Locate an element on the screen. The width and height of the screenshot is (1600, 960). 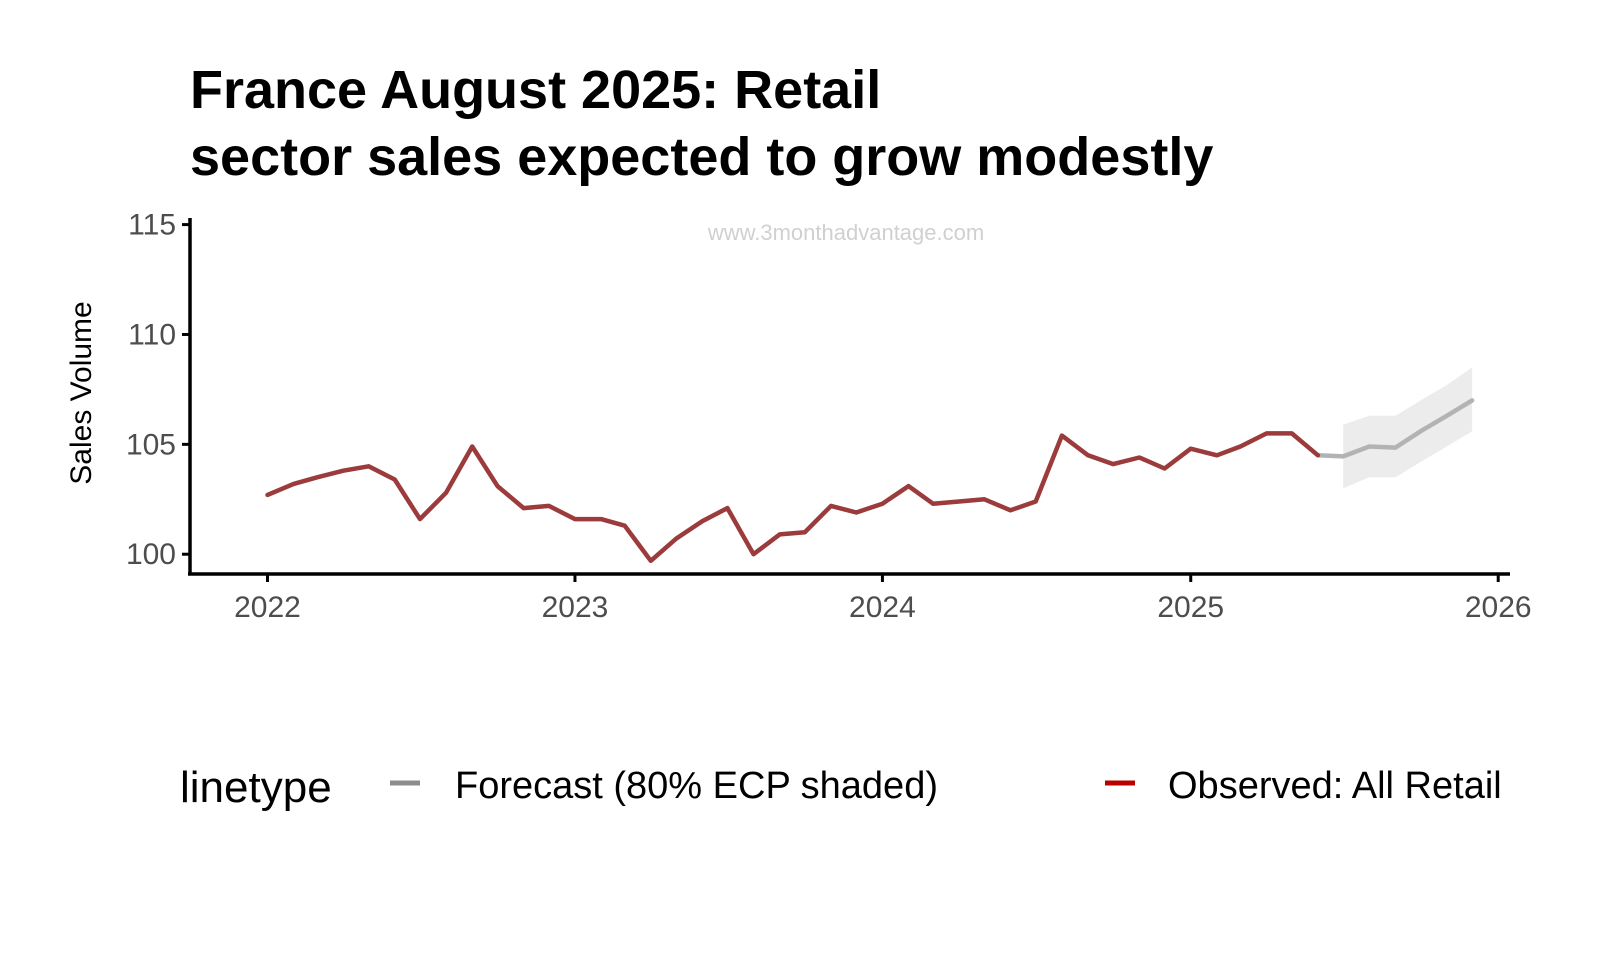
series-line-forecast is located at coordinates (1395, 428).